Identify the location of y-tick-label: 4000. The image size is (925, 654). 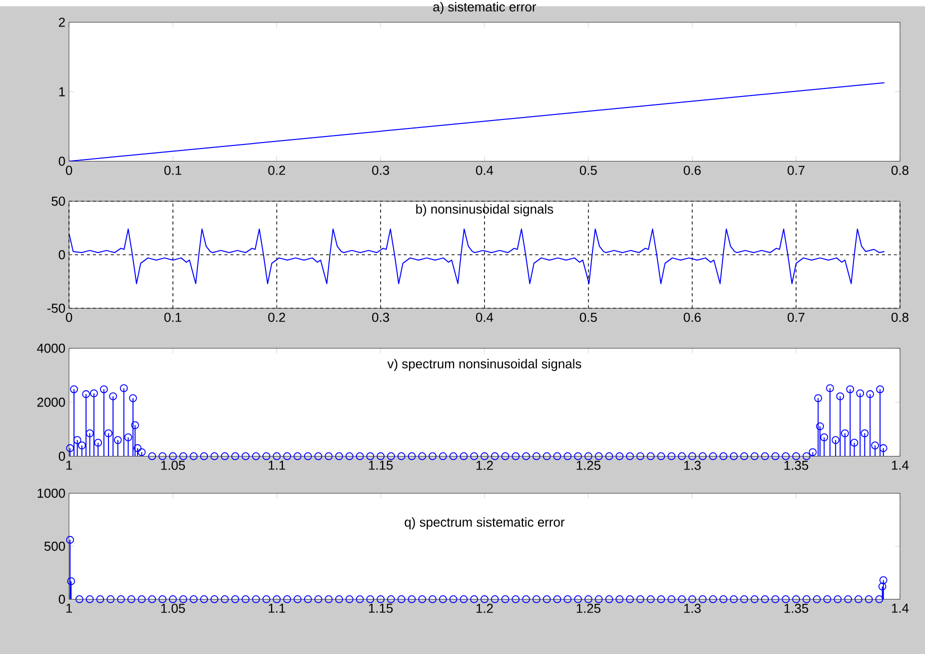
(50, 348).